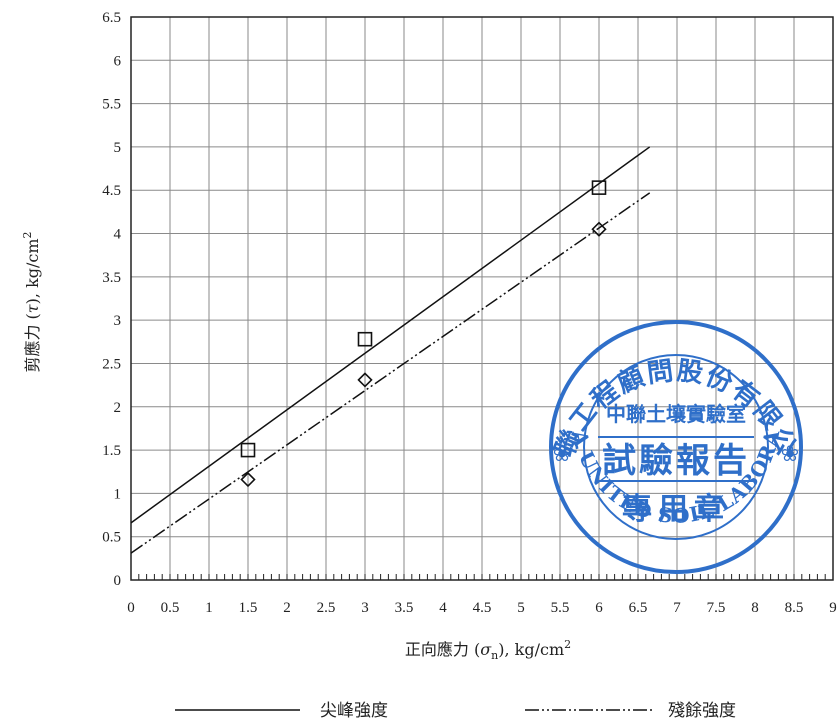 Image resolution: width=838 pixels, height=725 pixels. I want to click on flower-icon-right: ❀, so click(790, 453).